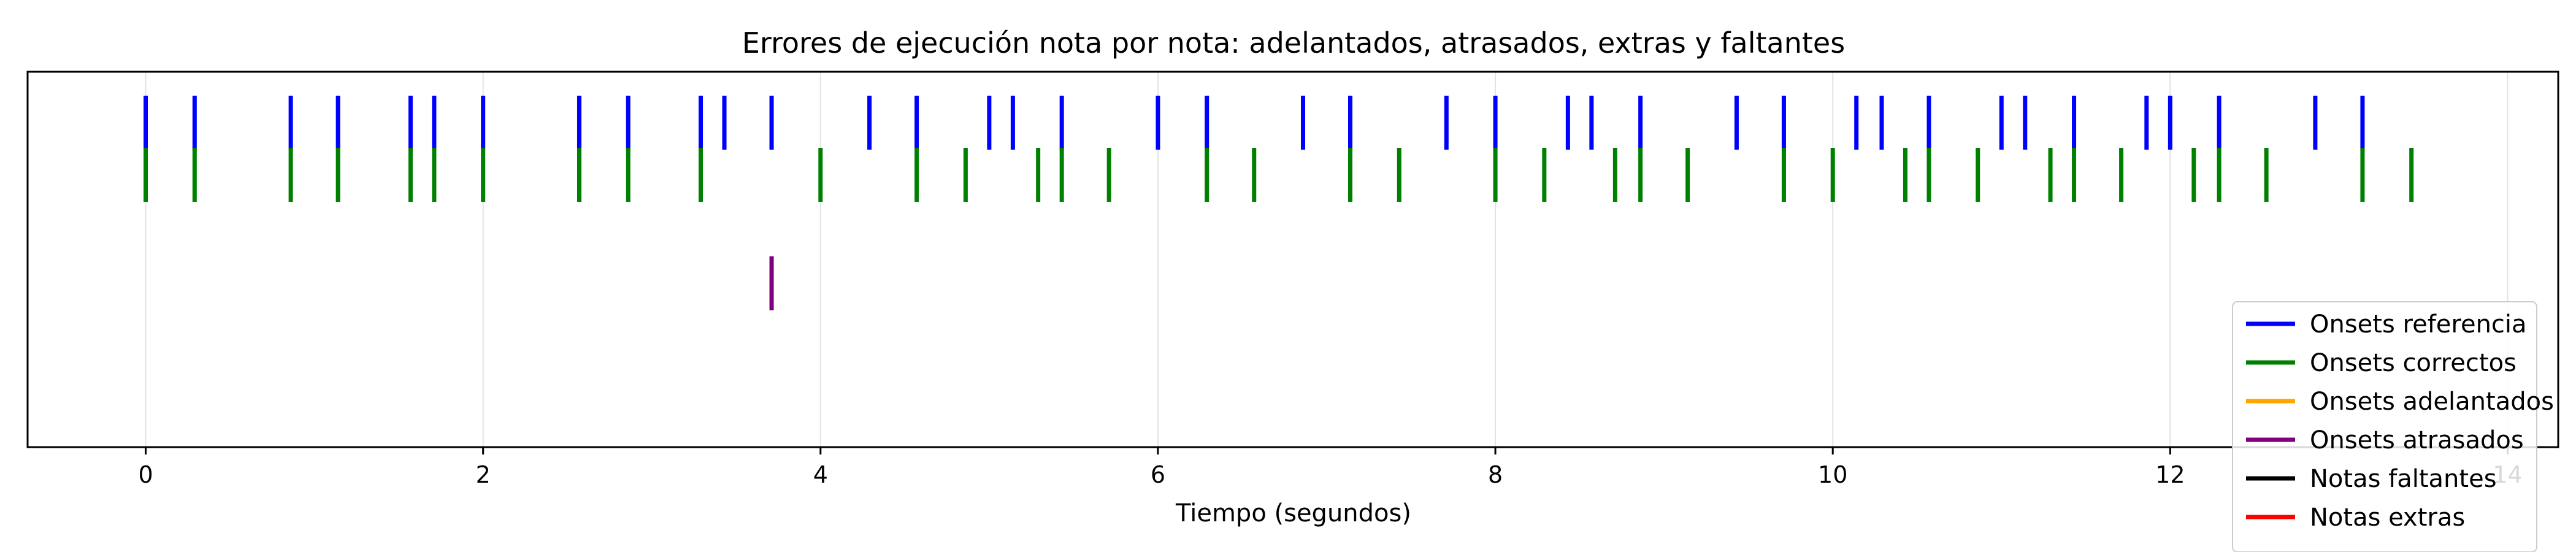 This screenshot has height=552, width=2576. What do you see at coordinates (1293, 513) in the screenshot?
I see `x-axis-label: Tiempo (segundos)` at bounding box center [1293, 513].